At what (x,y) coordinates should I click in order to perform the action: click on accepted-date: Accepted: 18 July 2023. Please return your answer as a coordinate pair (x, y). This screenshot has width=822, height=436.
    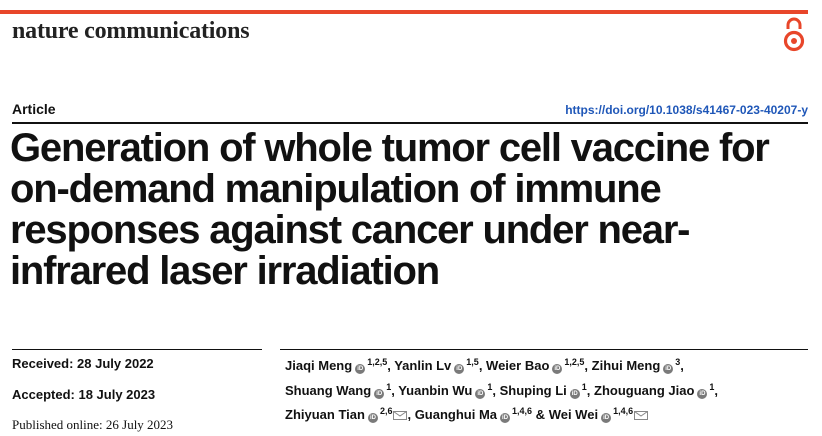
    Looking at the image, I should click on (84, 394).